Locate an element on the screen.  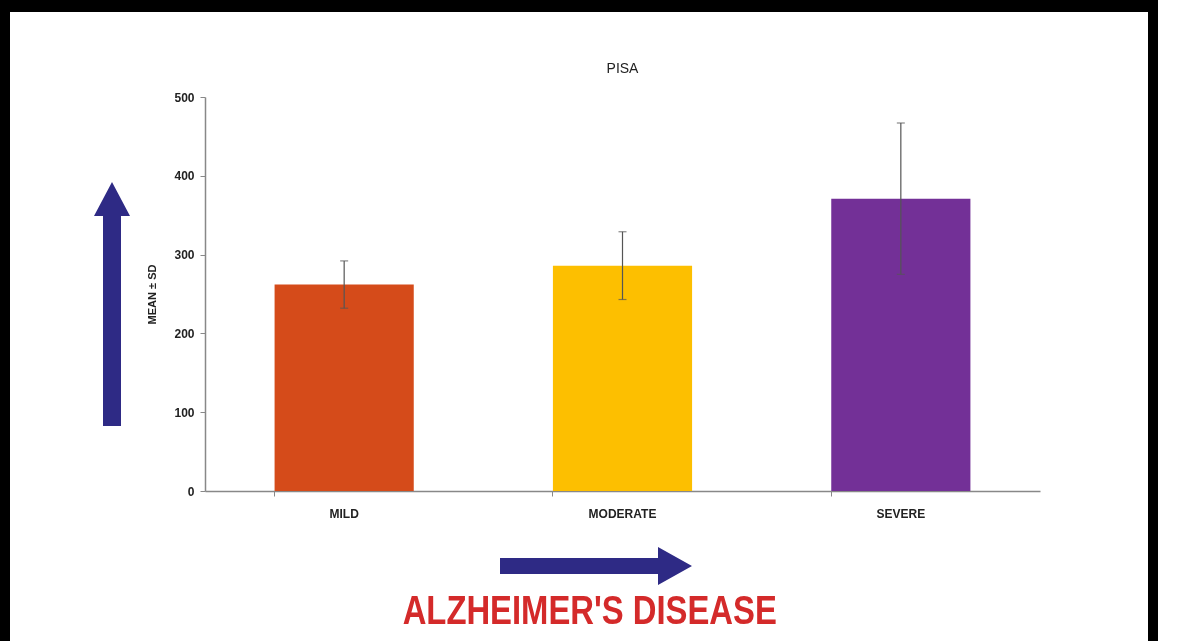
y-tick-label: 100 is located at coordinates (184, 412).